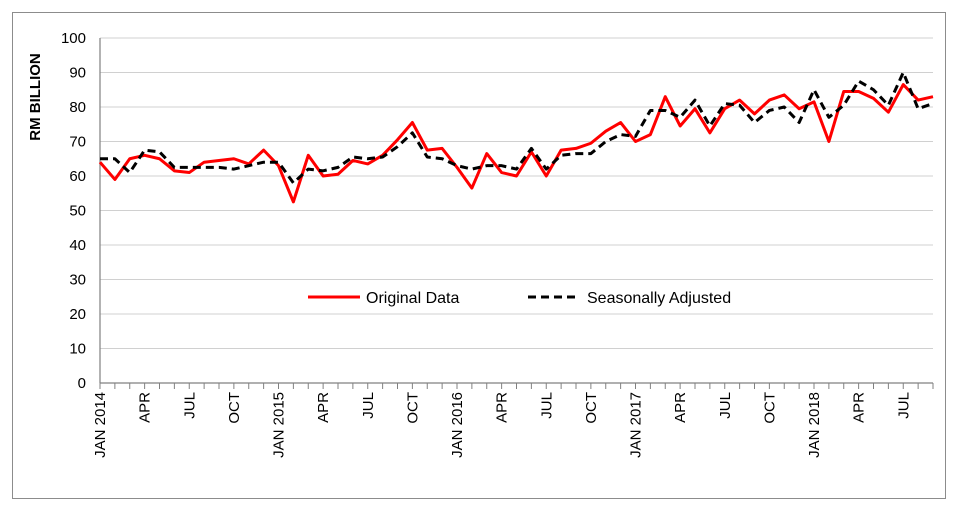  I want to click on y-tick-label: 80, so click(77, 107).